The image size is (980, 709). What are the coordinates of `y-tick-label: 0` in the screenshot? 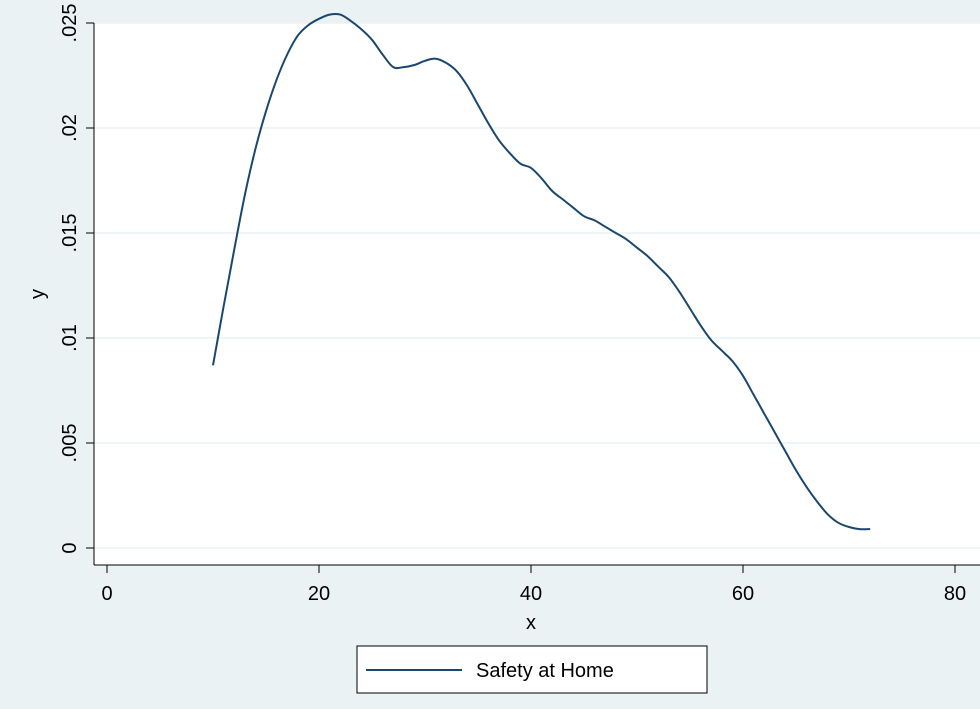 It's located at (70, 547).